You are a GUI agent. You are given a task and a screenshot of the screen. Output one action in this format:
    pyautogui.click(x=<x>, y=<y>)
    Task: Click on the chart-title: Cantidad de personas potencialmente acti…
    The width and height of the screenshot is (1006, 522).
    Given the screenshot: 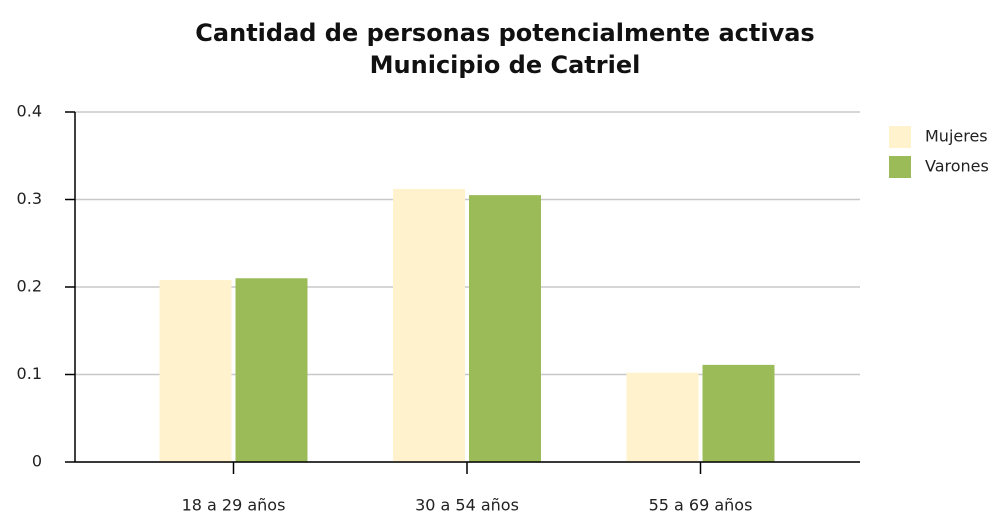 What is the action you would take?
    pyautogui.click(x=504, y=33)
    